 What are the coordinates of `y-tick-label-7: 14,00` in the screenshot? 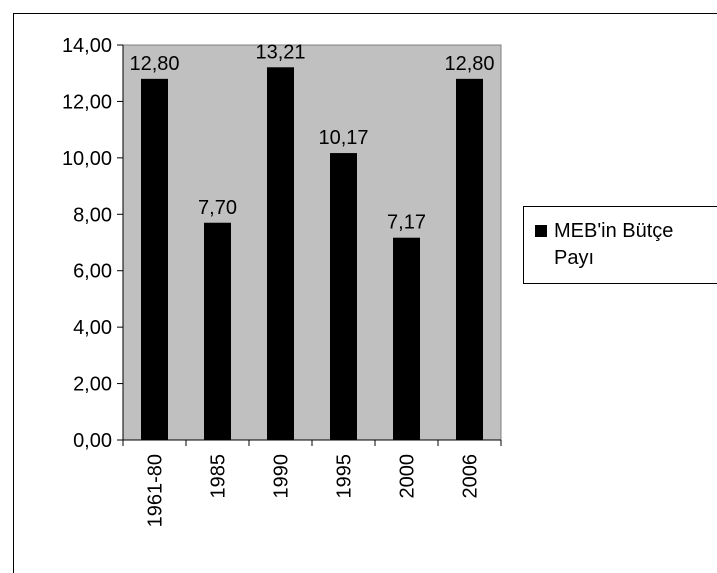 It's located at (87, 46).